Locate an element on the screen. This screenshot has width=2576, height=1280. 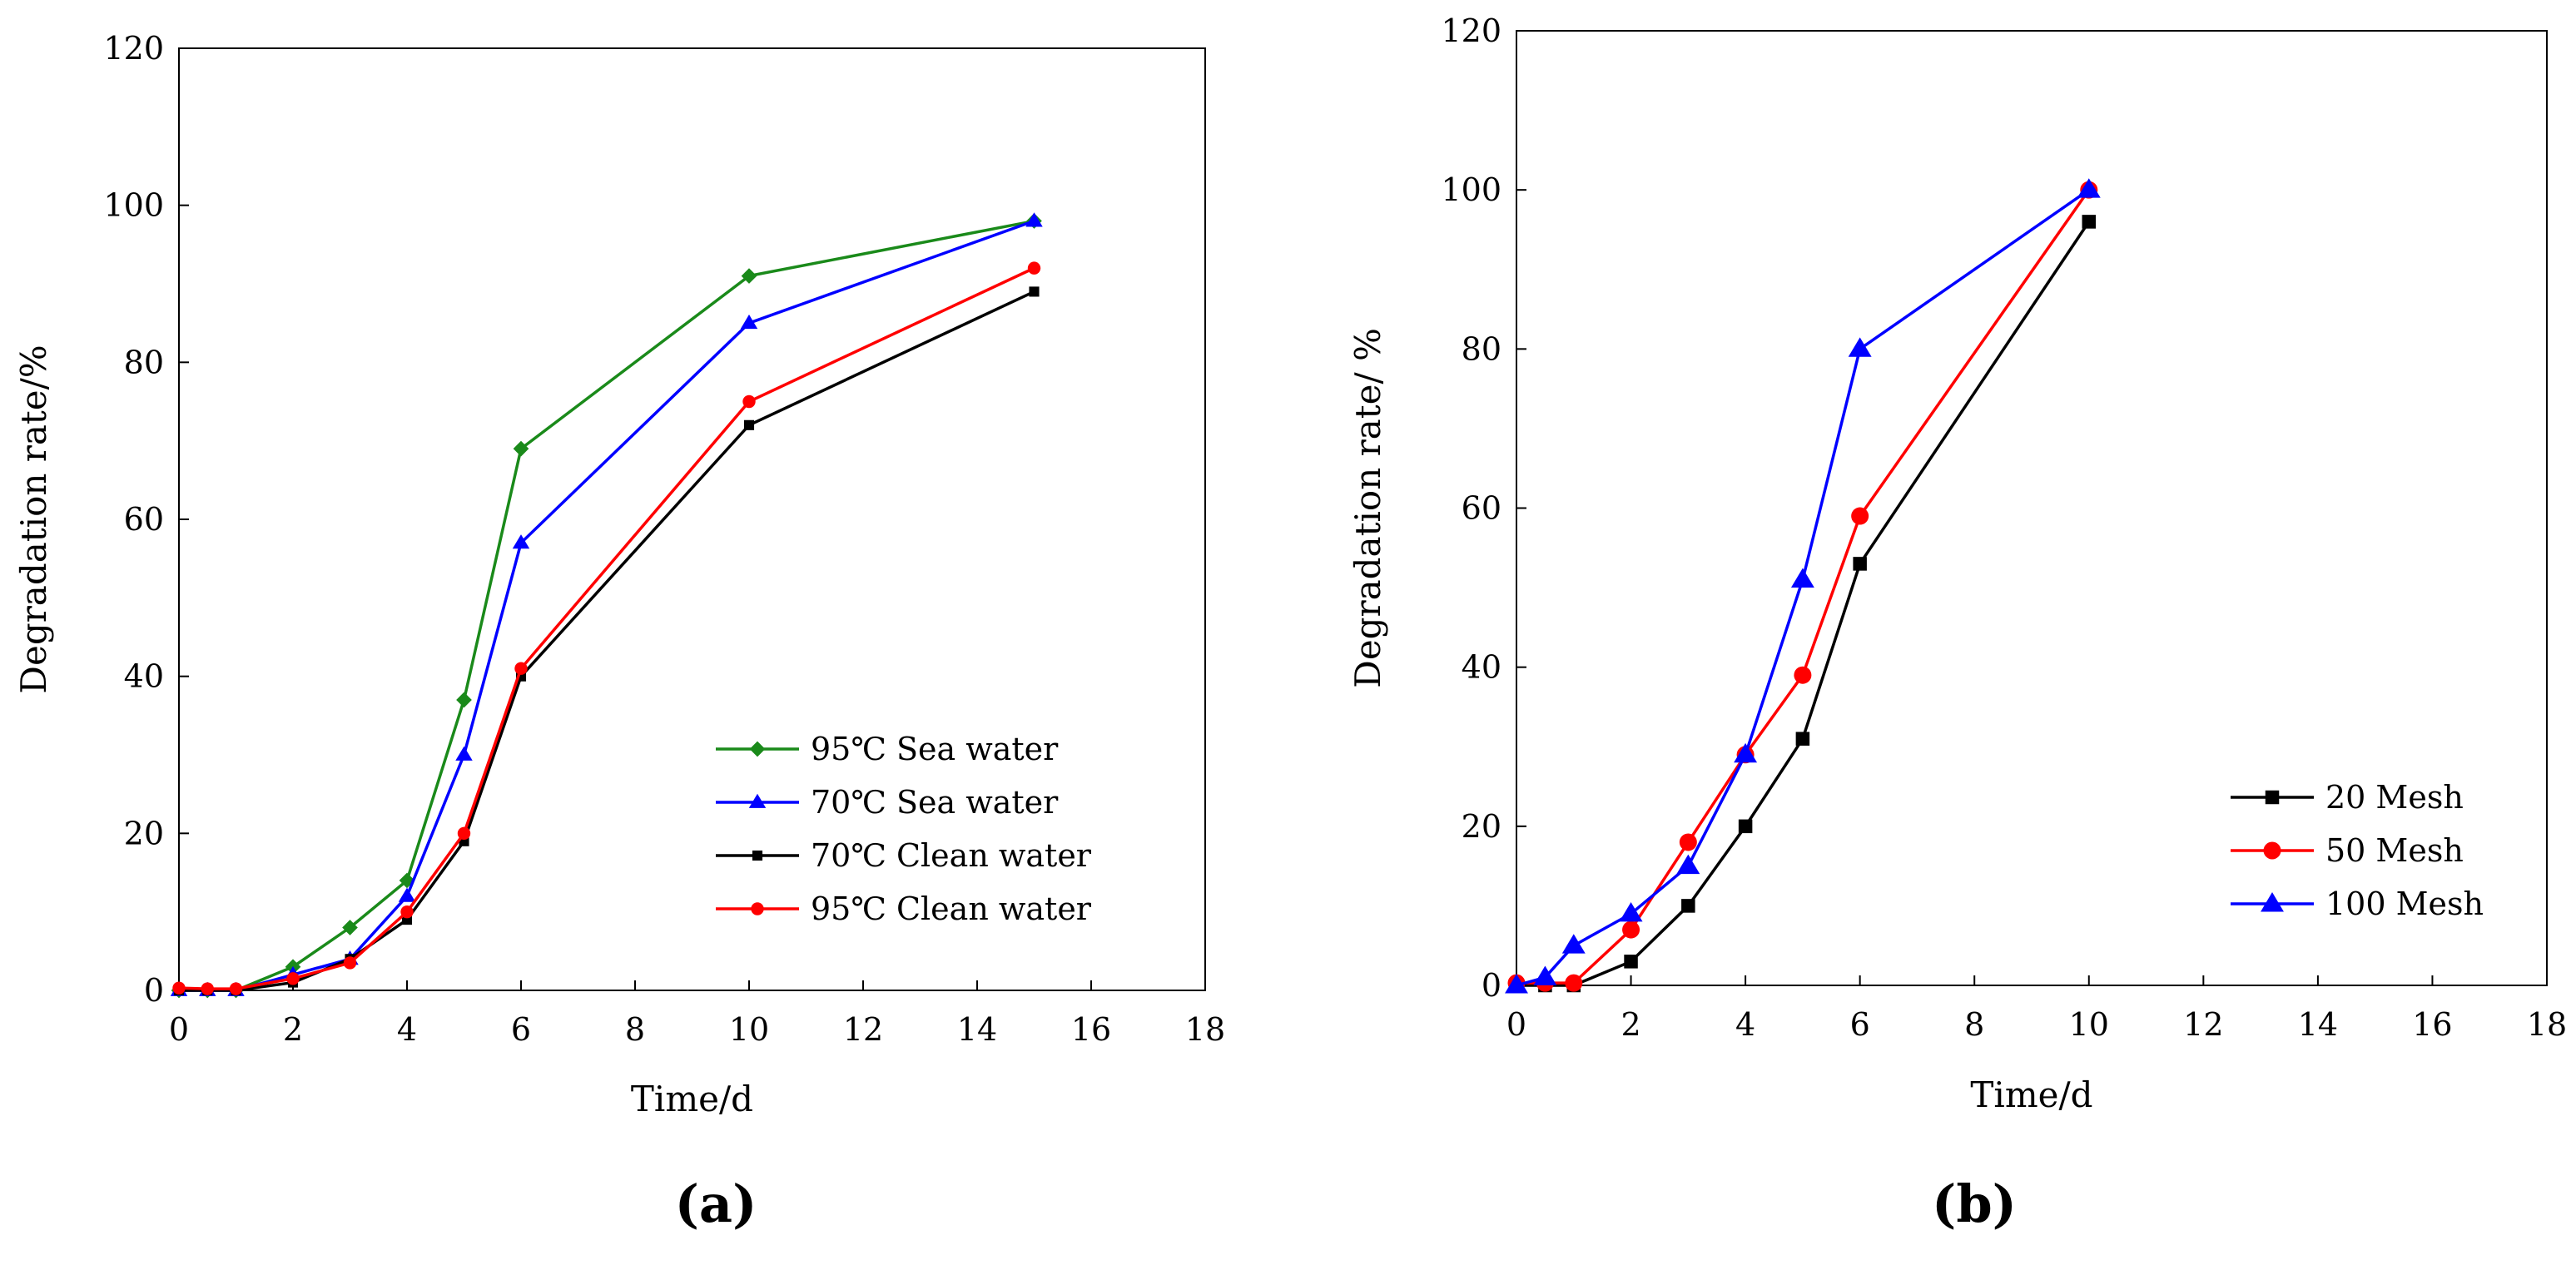
legend-label: 70℃ Clean water is located at coordinates (951, 856).